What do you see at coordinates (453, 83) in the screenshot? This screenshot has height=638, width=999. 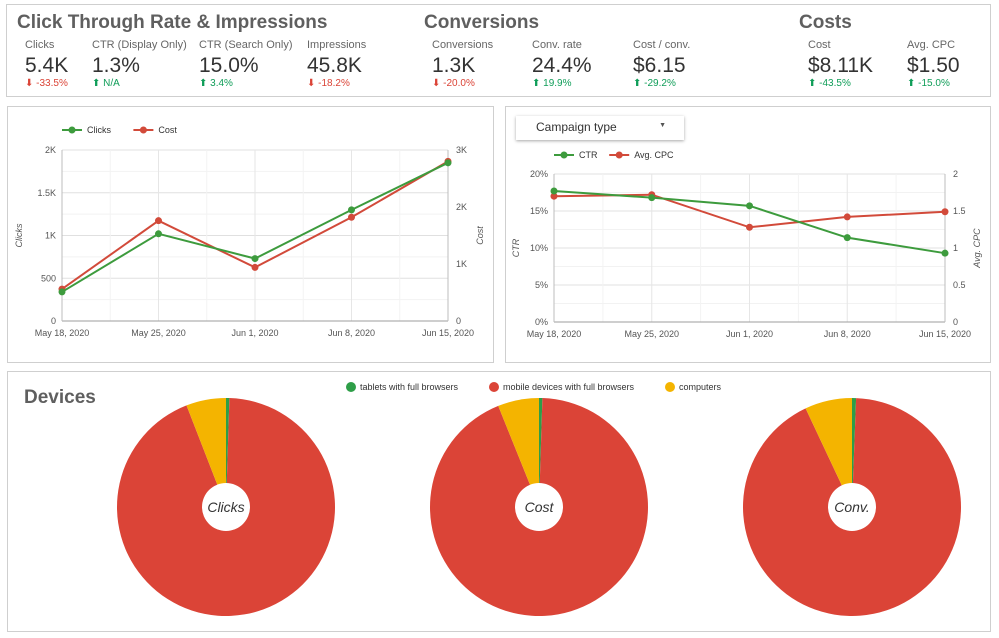 I see `kpi-change: ⬇ -20.0%` at bounding box center [453, 83].